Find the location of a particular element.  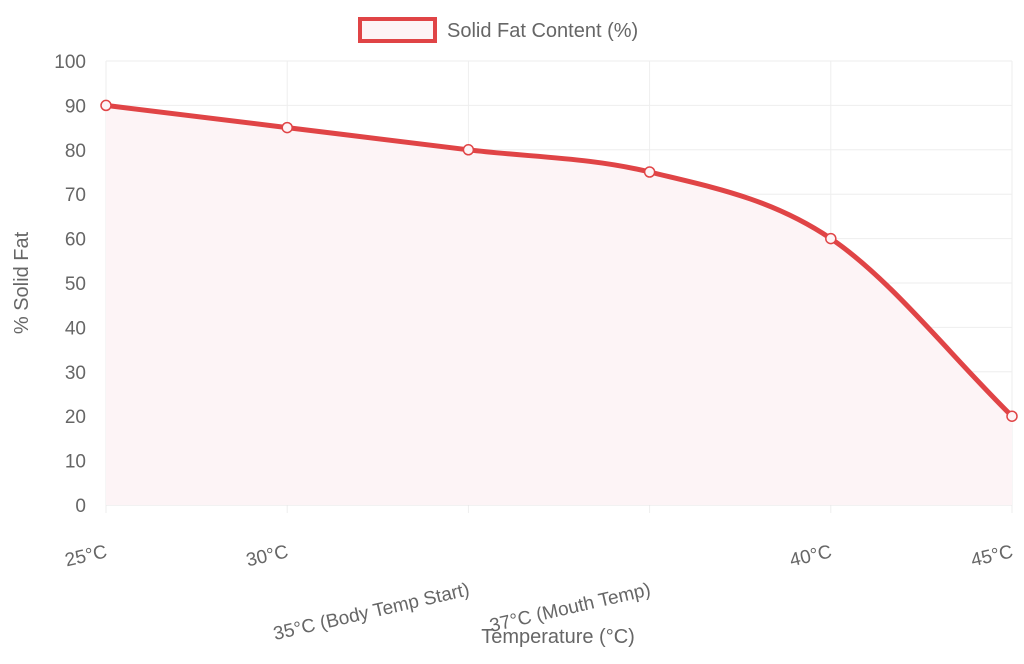

x-tick-label: 45°C is located at coordinates (992, 556).